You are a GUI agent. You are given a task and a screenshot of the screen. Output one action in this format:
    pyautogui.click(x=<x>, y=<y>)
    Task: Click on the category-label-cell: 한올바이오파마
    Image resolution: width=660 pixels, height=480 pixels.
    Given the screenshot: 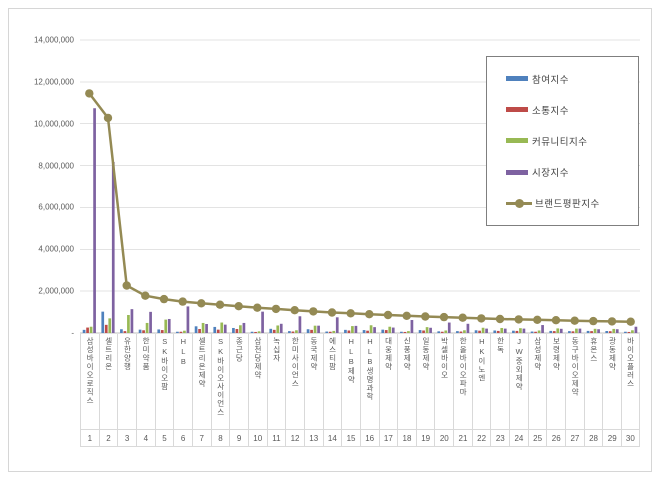 What is the action you would take?
    pyautogui.click(x=462, y=382)
    